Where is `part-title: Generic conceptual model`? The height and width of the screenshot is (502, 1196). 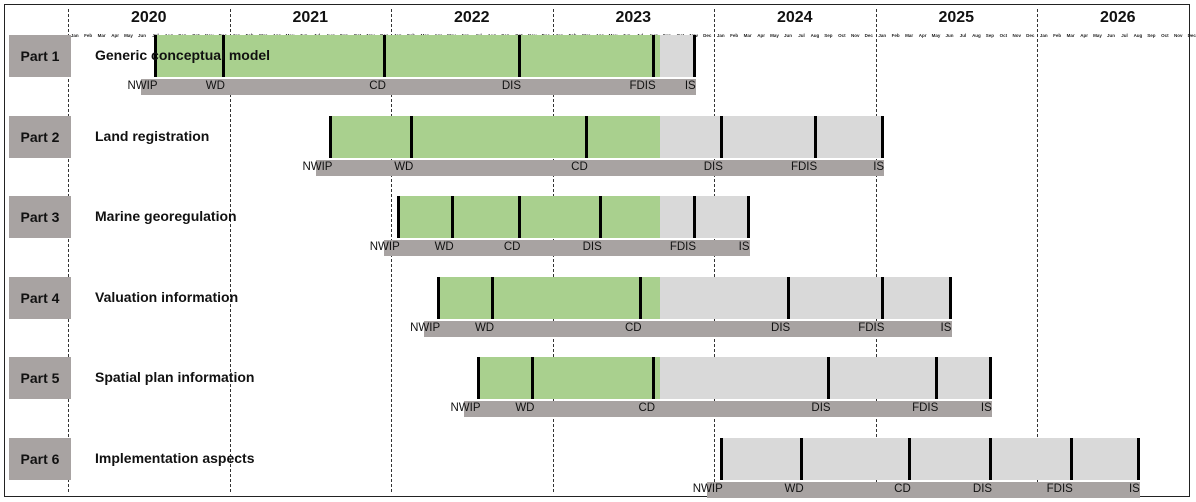 part-title: Generic conceptual model is located at coordinates (183, 55).